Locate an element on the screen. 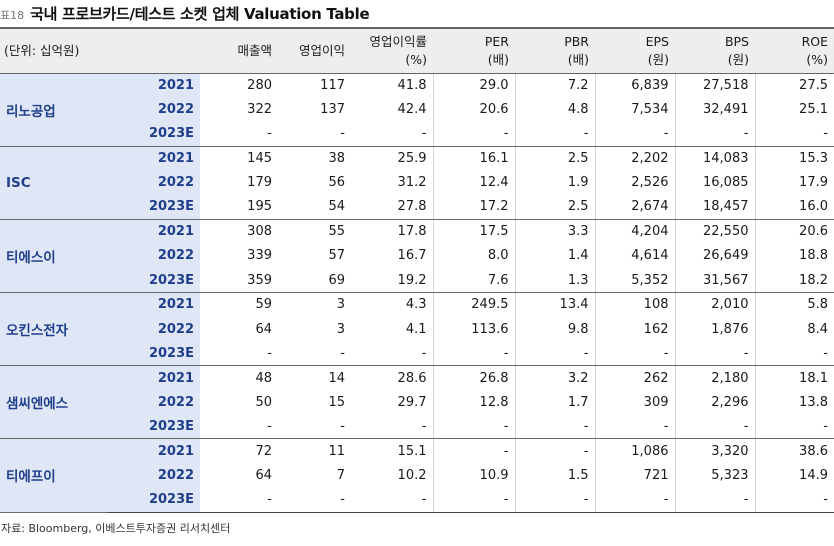  value-cell: 262 is located at coordinates (634, 378).